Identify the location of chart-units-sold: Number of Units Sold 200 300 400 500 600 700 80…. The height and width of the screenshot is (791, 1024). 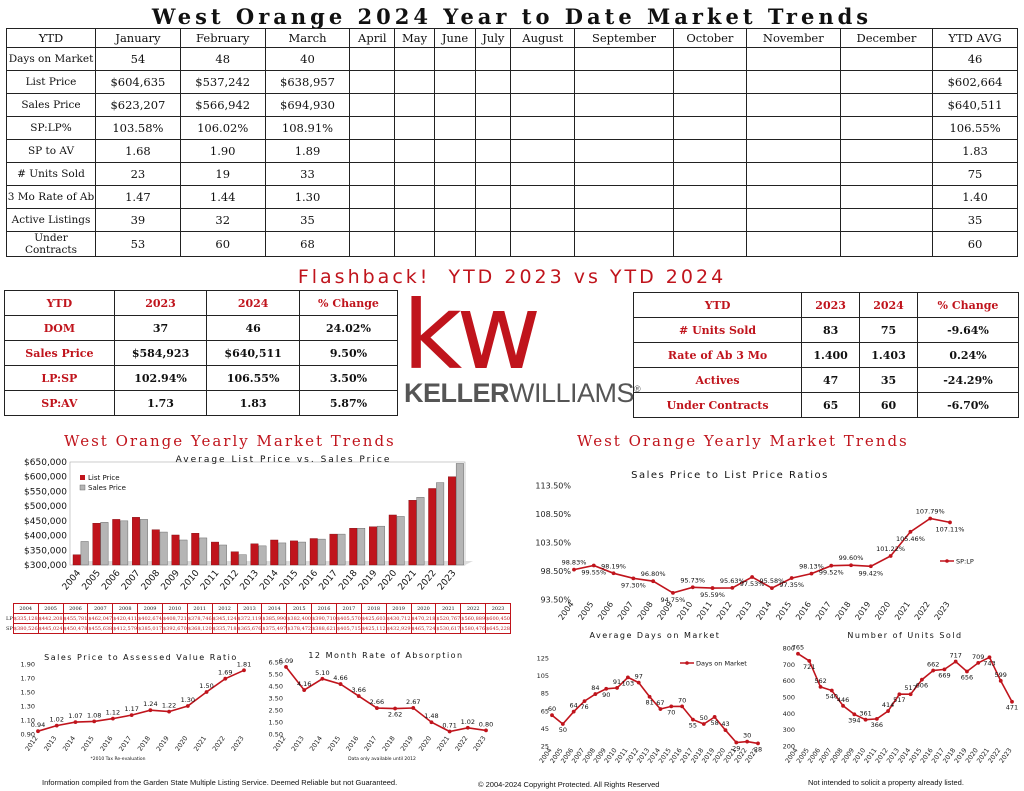
(901, 698).